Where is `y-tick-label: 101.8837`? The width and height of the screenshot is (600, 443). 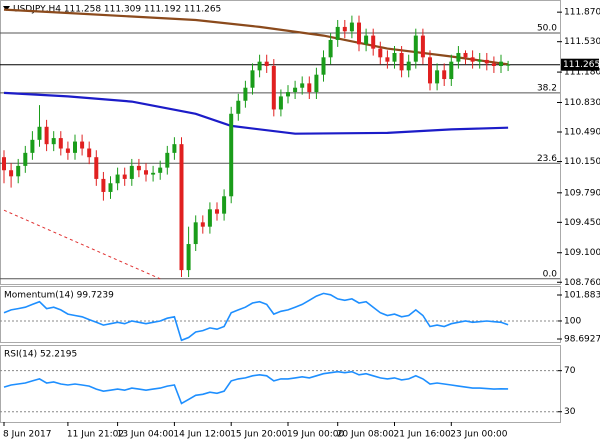 y-tick-label: 101.8837 is located at coordinates (582, 295).